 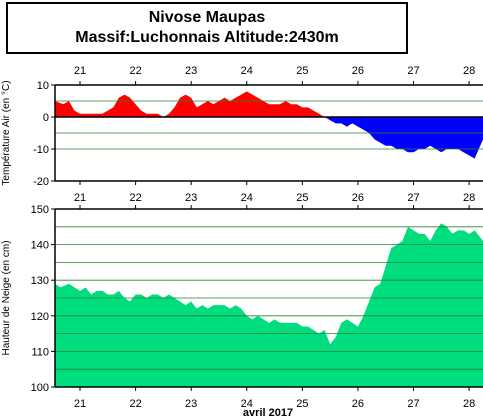 What do you see at coordinates (46, 118) in the screenshot?
I see `y-tick-label: 0` at bounding box center [46, 118].